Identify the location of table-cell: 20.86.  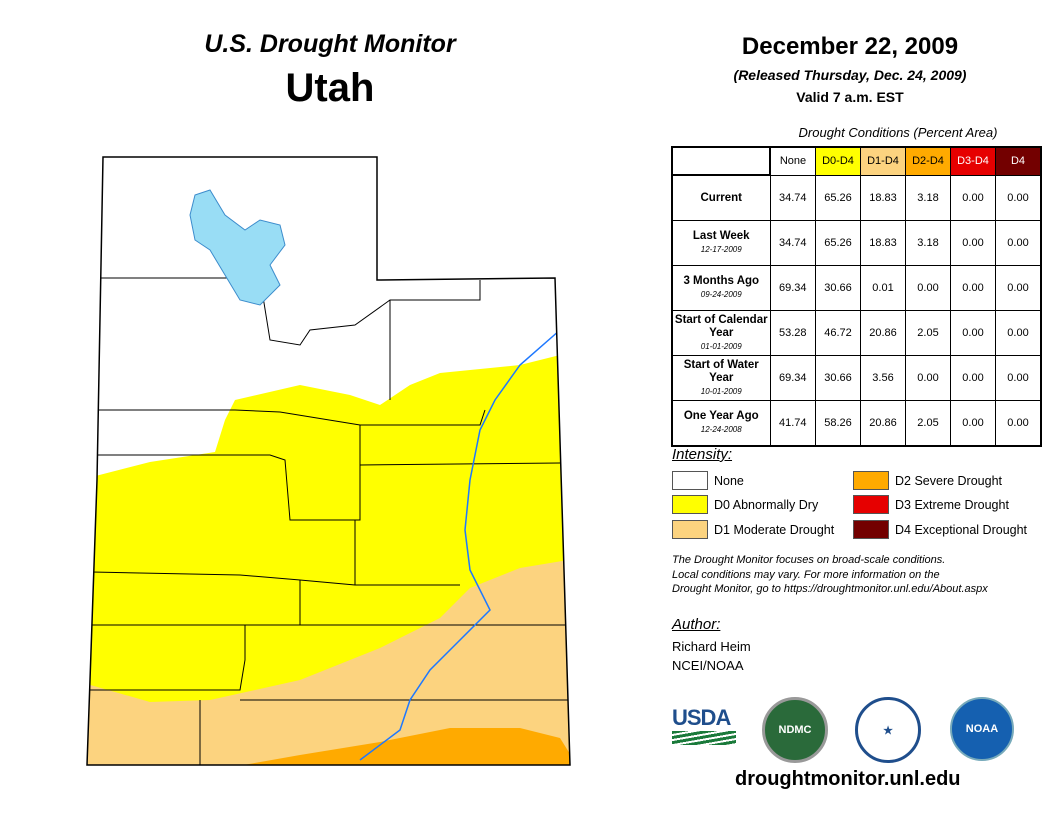
(883, 423).